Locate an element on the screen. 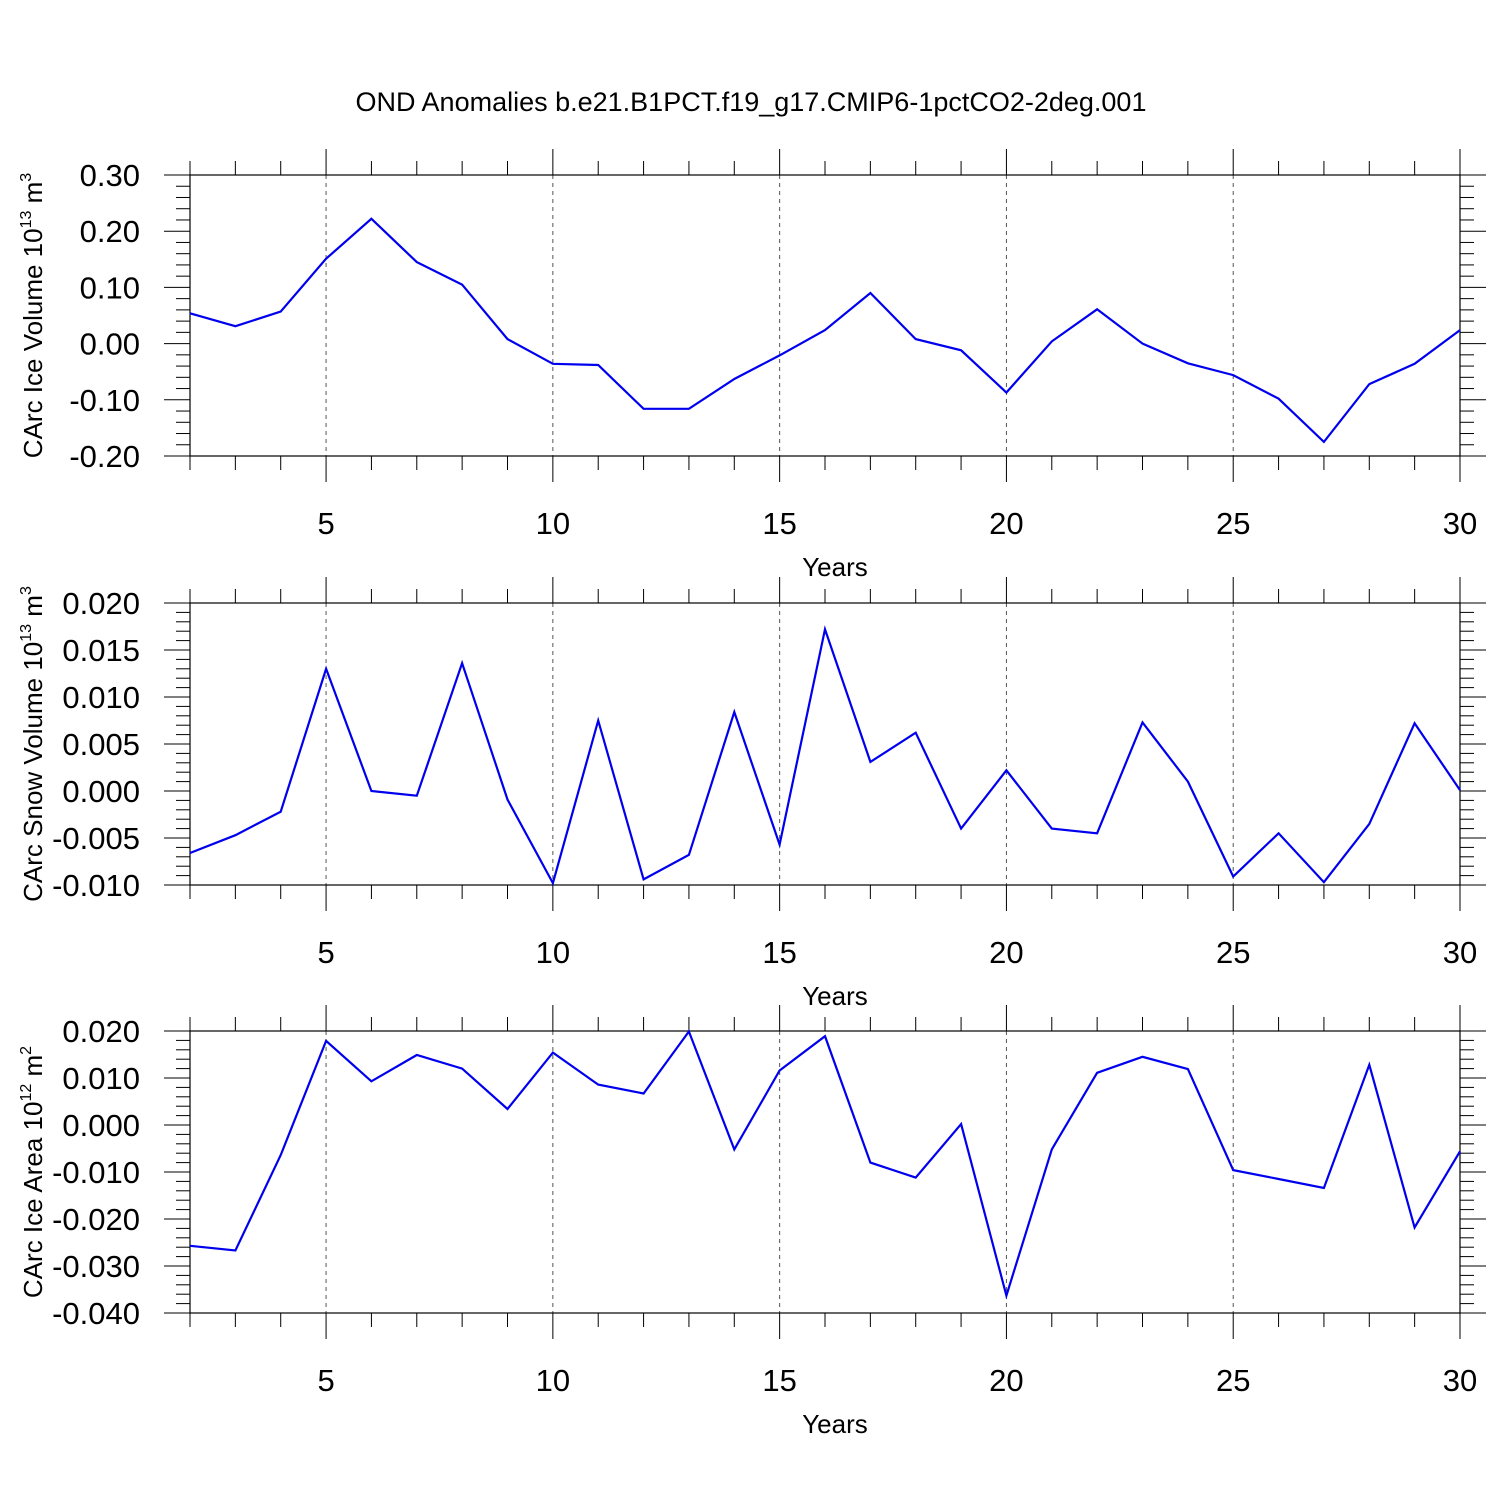  y-axis-label-exponent: 2 is located at coordinates (26, 1050).